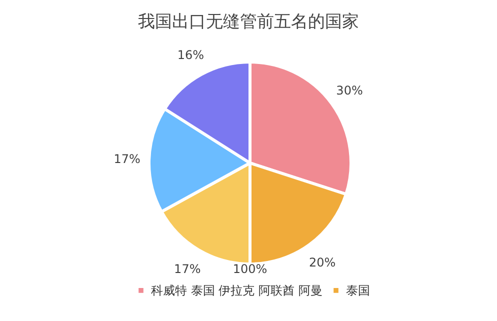 This screenshot has height=321, width=497. Describe the element at coordinates (322, 263) in the screenshot. I see `data-label: 20%` at that location.